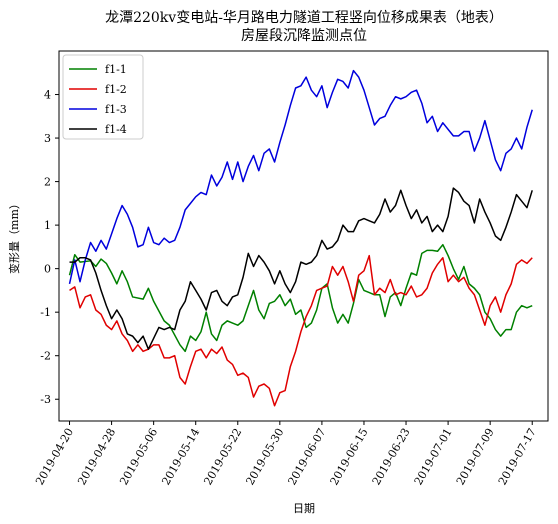 This screenshot has height=524, width=558. Describe the element at coordinates (45, 356) in the screenshot. I see `y-tick-label: -2` at that location.